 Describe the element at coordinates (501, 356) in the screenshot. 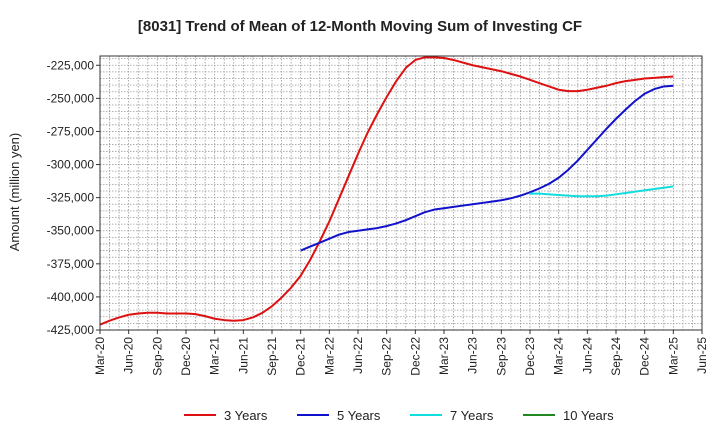

I see `x-tick-label: Sep-23` at that location.